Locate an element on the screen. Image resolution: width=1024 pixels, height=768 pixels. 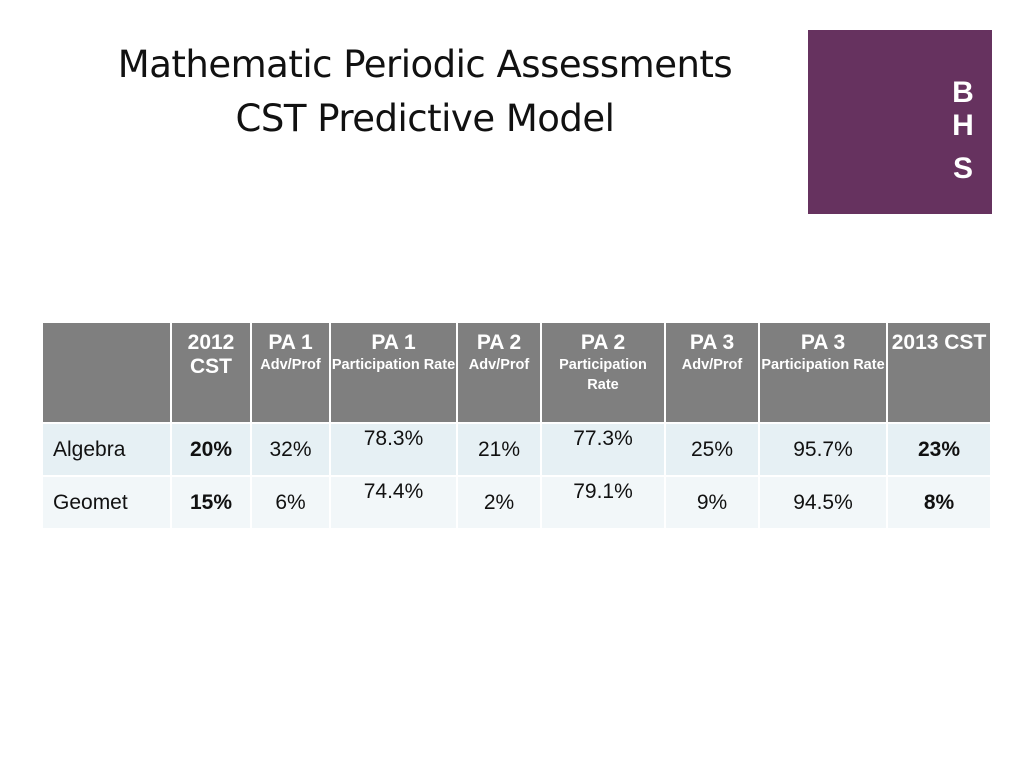
header-pa1-participation: PA 1 Participation Rate is located at coordinates (394, 373).